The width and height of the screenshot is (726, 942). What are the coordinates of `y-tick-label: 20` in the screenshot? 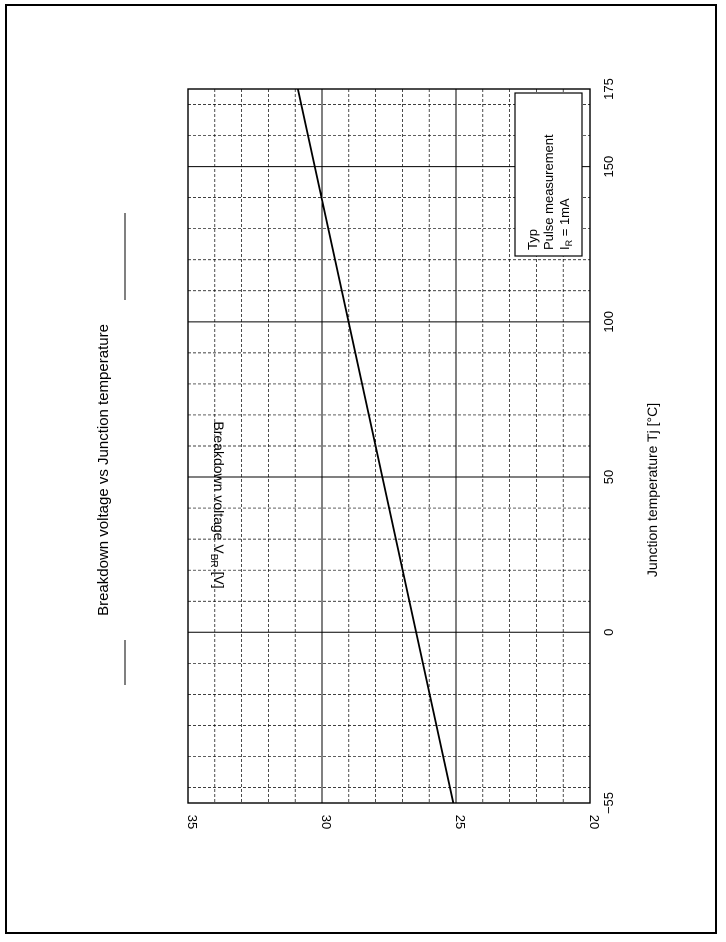 It's located at (594, 822).